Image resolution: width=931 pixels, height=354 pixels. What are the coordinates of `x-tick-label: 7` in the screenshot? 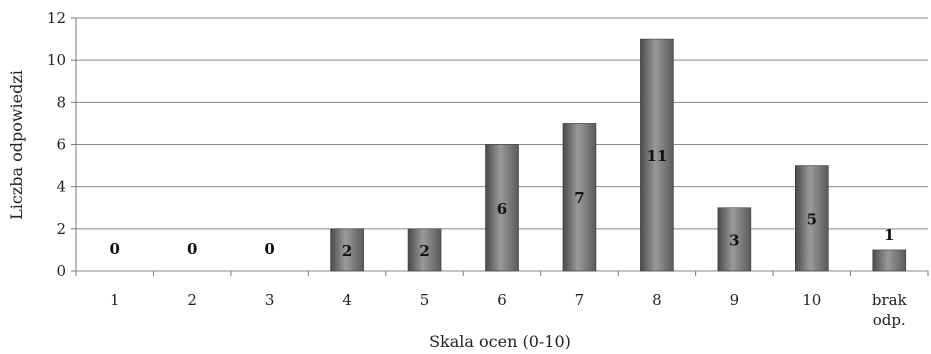 It's located at (580, 300).